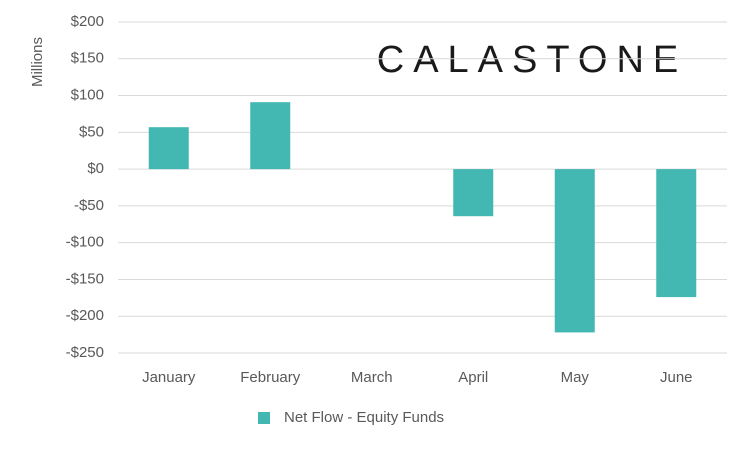 The width and height of the screenshot is (750, 449). I want to click on x-tick-label: February, so click(270, 377).